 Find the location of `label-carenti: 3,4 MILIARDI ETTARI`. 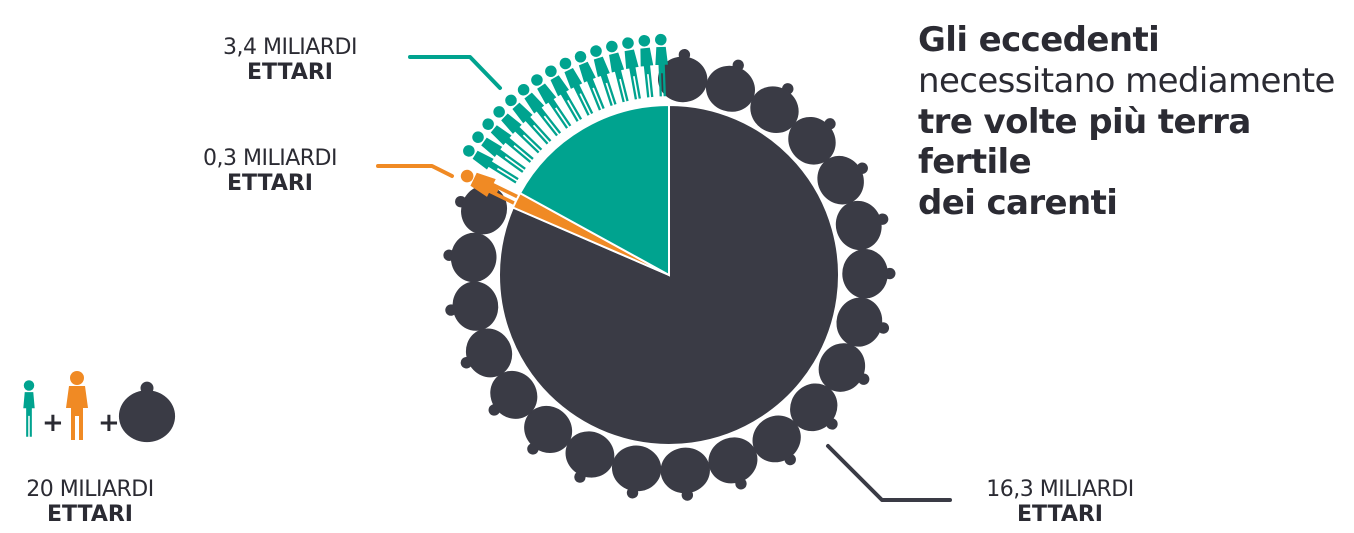

label-carenti: 3,4 MILIARDI ETTARI is located at coordinates (290, 60).